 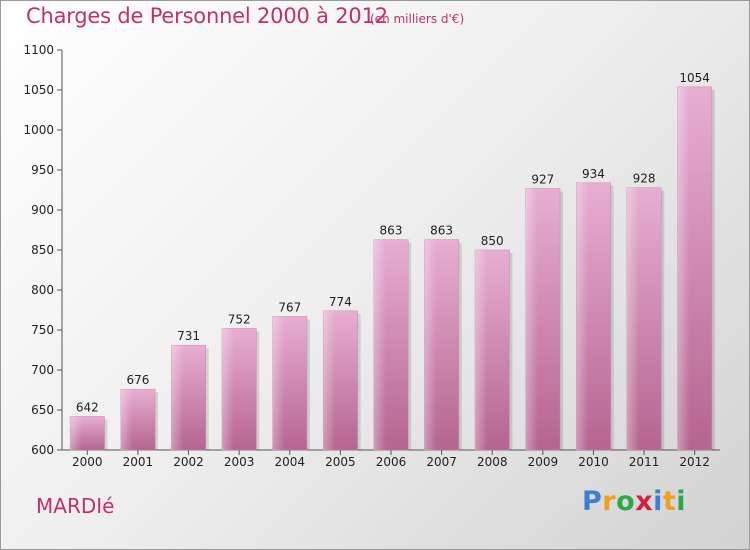 What do you see at coordinates (42, 370) in the screenshot?
I see `y-tick-label: 700` at bounding box center [42, 370].